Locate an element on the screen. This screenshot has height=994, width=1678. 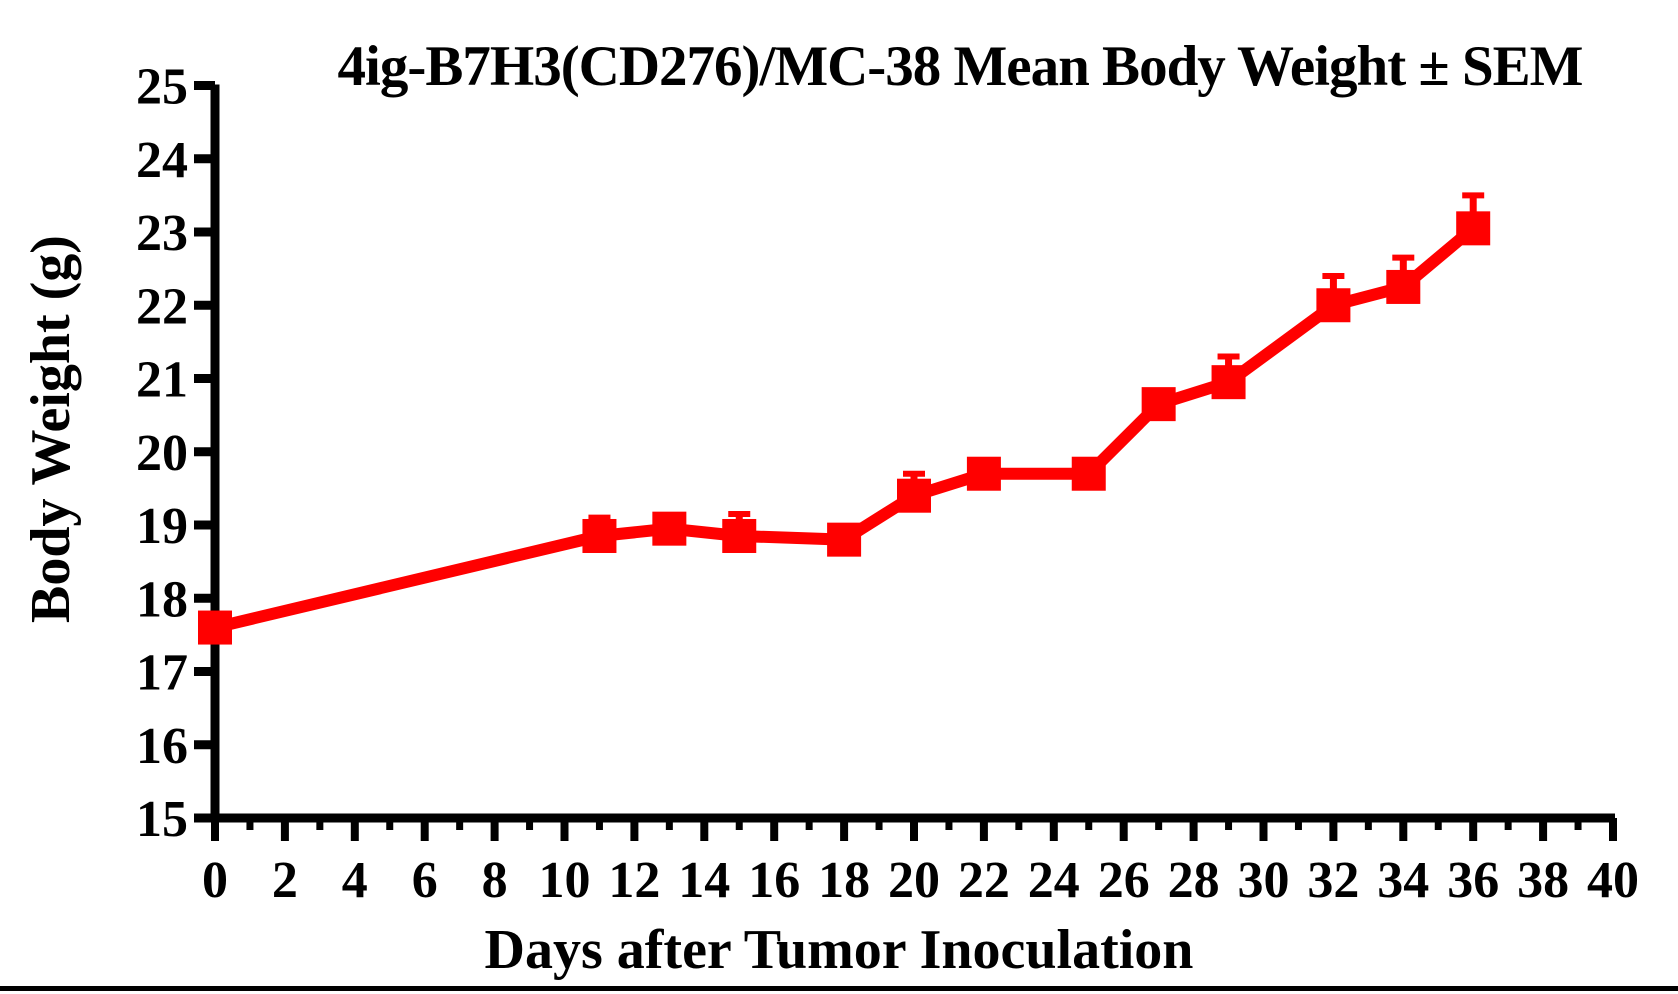
svg-text: 6 is located at coordinates (425, 880).